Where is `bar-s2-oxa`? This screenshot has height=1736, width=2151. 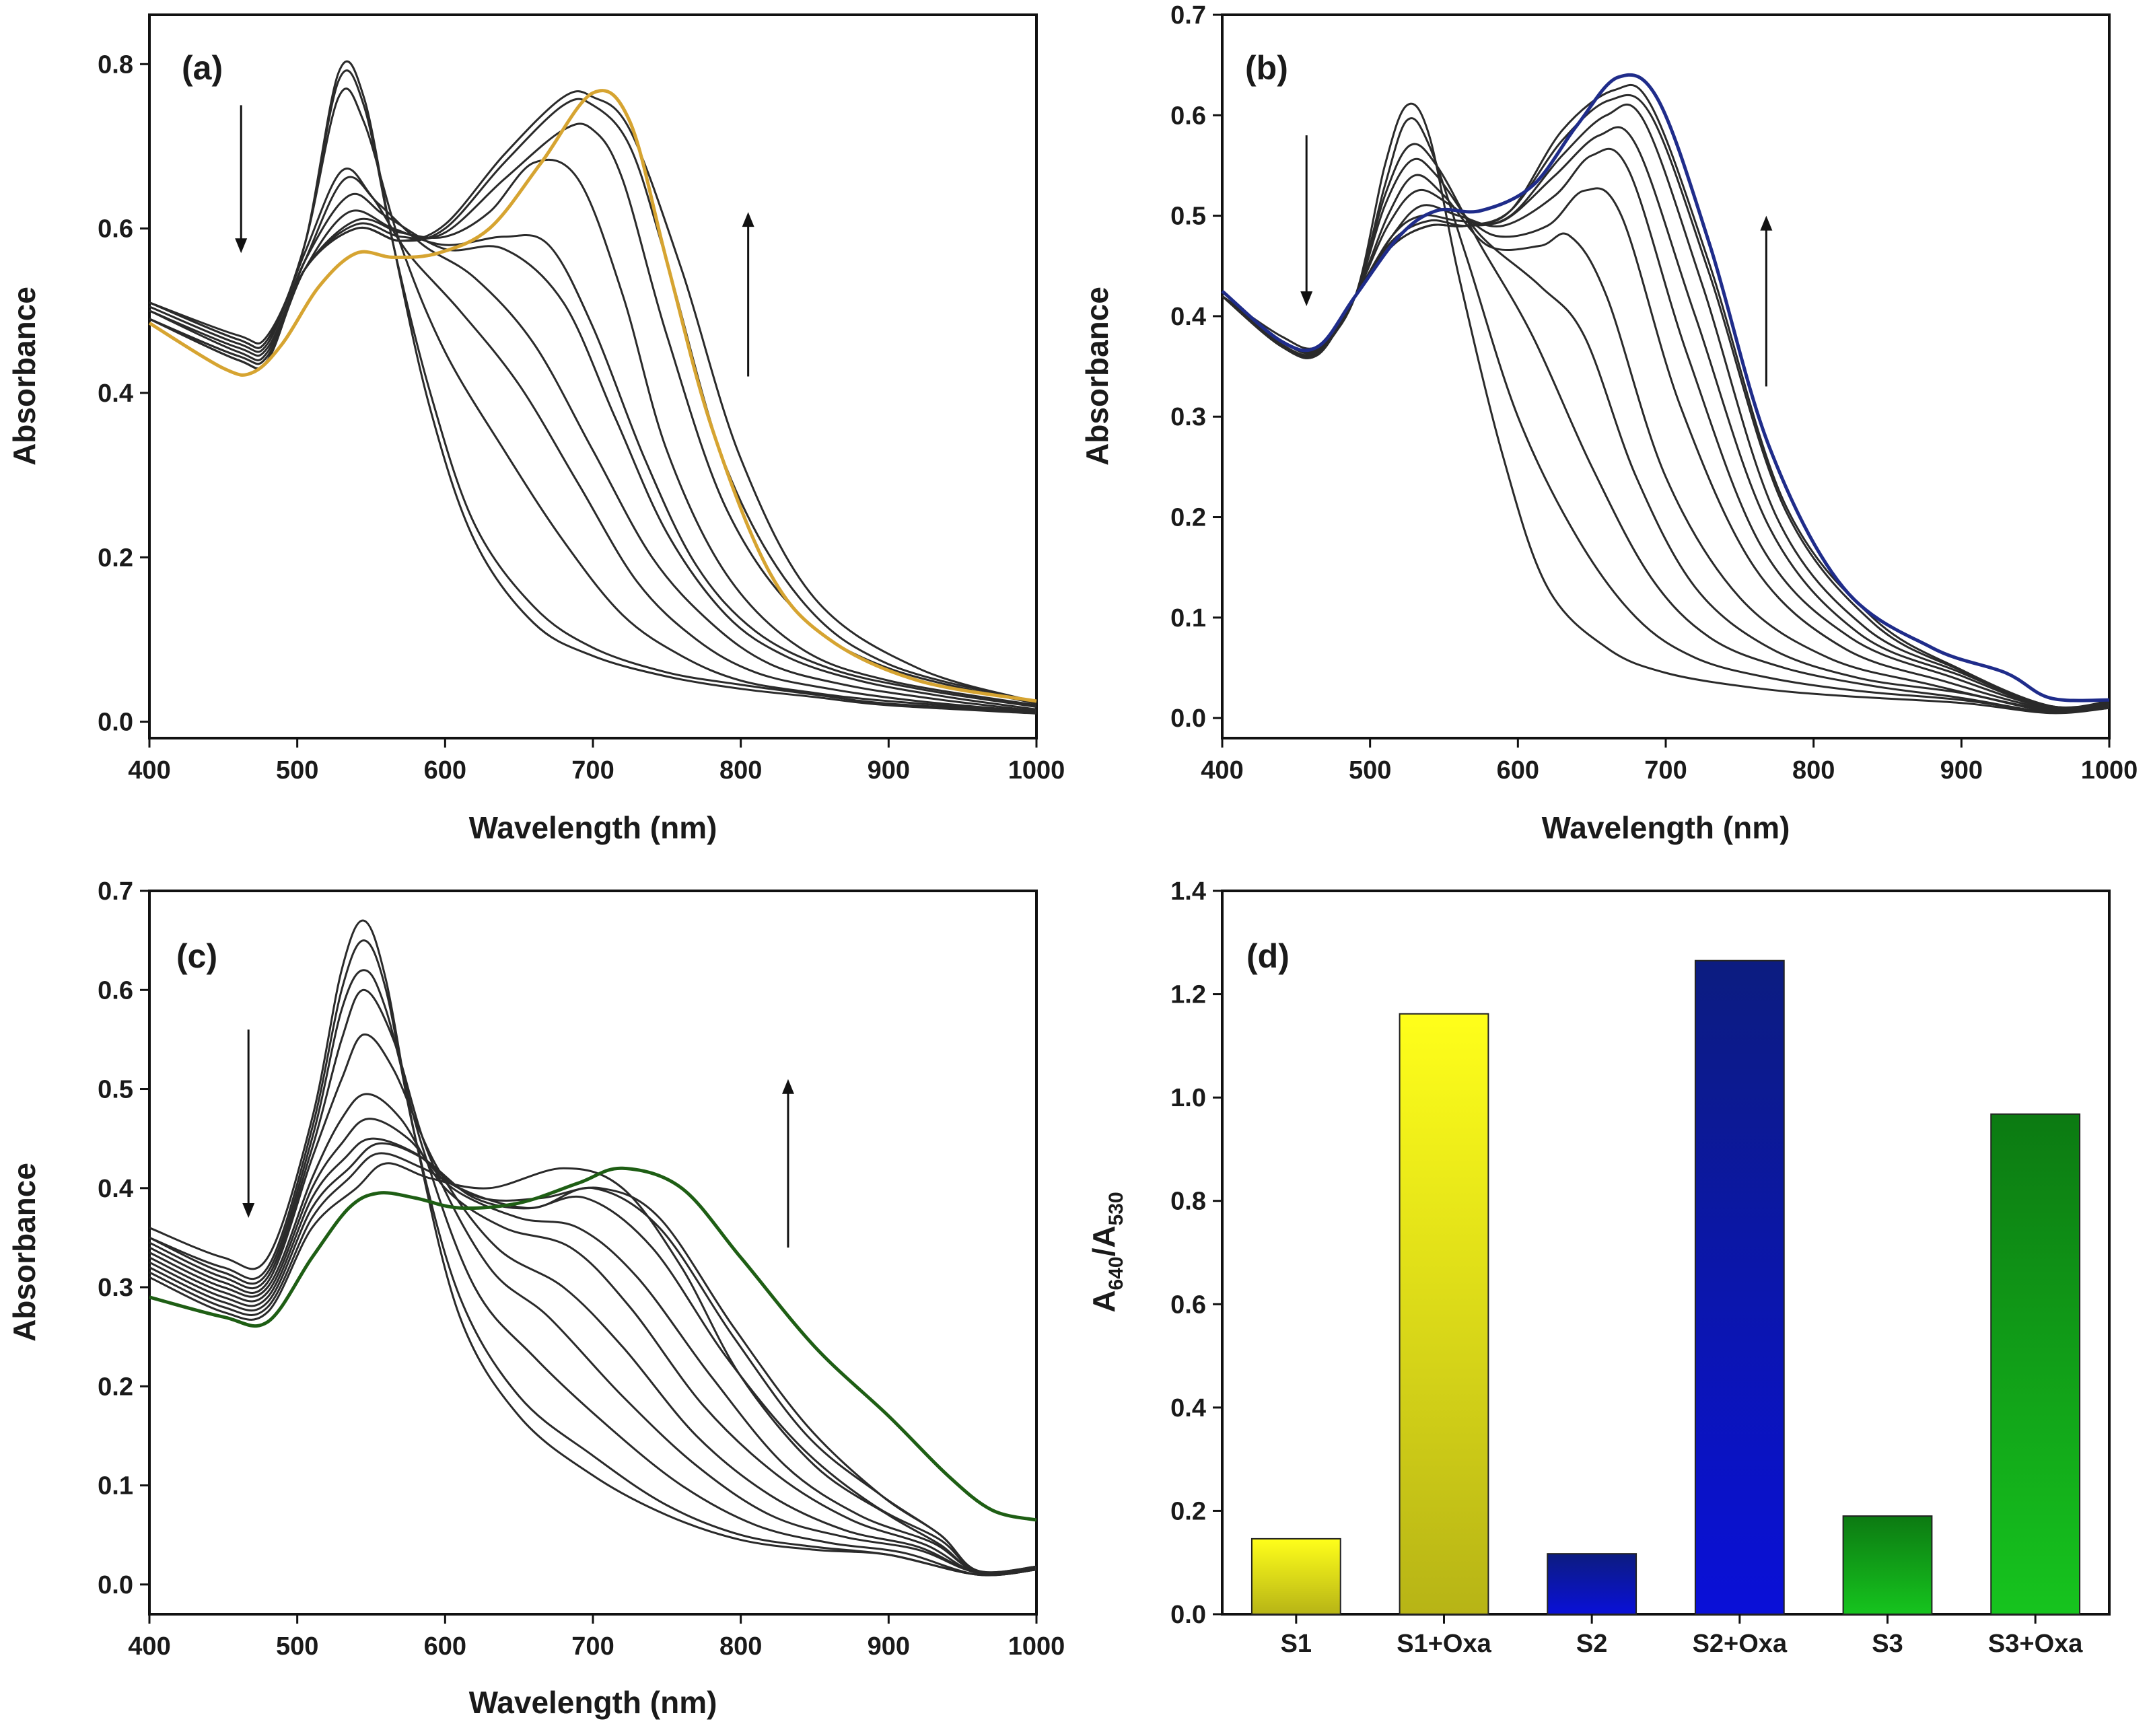
bar-s2-oxa is located at coordinates (1739, 1288).